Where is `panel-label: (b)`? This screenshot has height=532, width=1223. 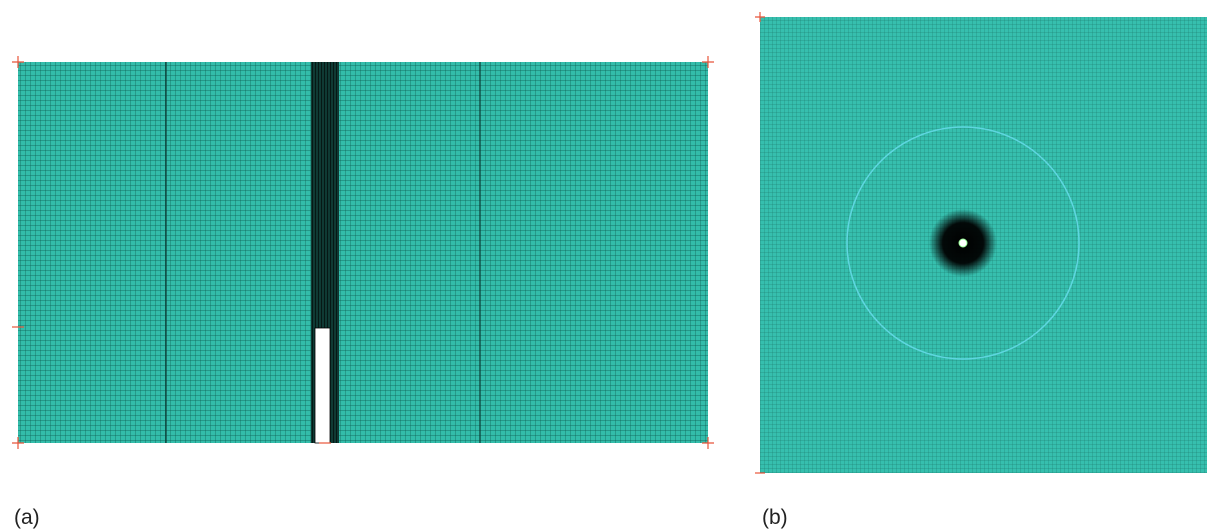
panel-label: (b) is located at coordinates (775, 517).